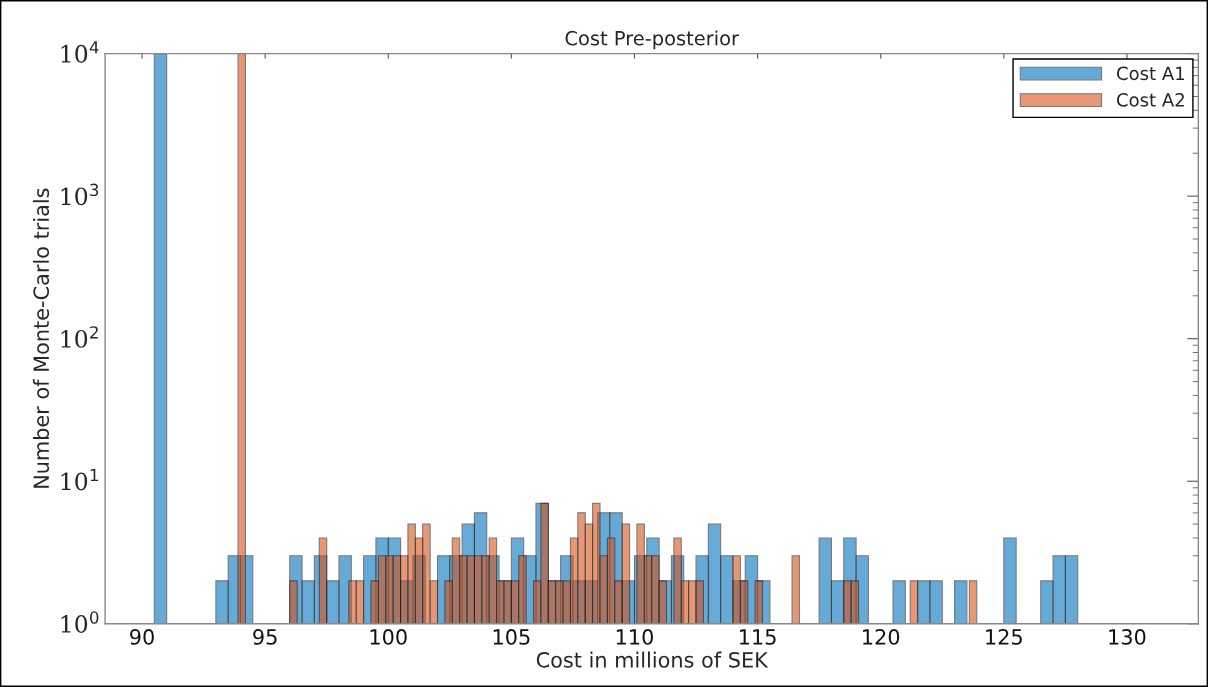 The height and width of the screenshot is (687, 1208). I want to click on x-tick-label: 125, so click(1004, 637).